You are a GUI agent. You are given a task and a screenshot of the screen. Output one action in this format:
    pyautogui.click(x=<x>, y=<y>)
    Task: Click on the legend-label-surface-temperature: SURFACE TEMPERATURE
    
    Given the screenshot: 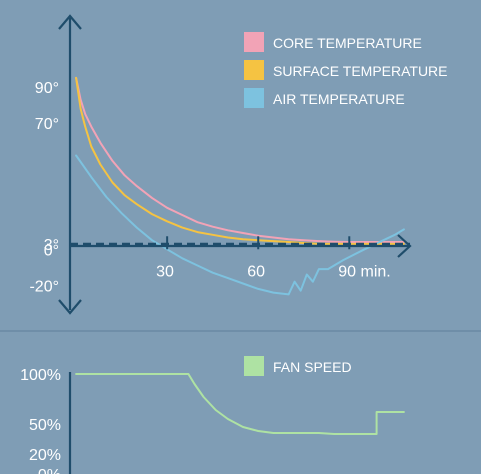 What is the action you would take?
    pyautogui.click(x=360, y=71)
    